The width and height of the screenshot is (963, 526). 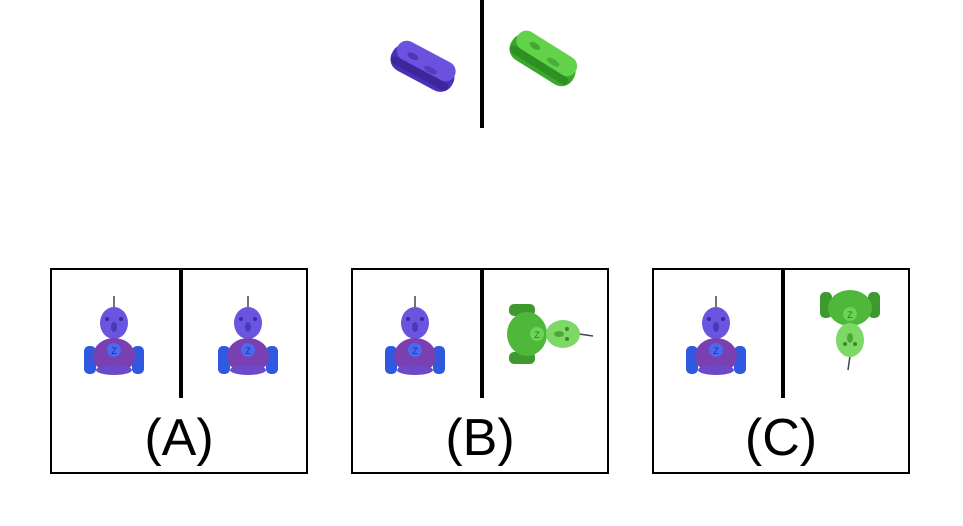 What do you see at coordinates (485, 65) in the screenshot?
I see `prompt-pair` at bounding box center [485, 65].